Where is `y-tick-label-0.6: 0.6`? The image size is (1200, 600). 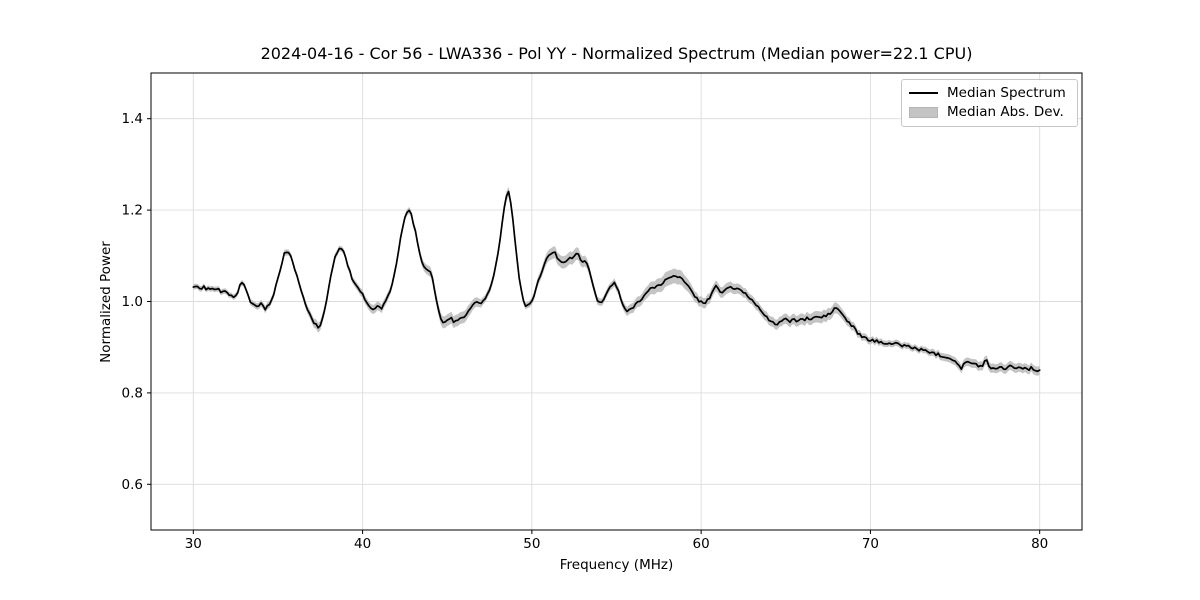 y-tick-label-0.6: 0.6 is located at coordinates (132, 485).